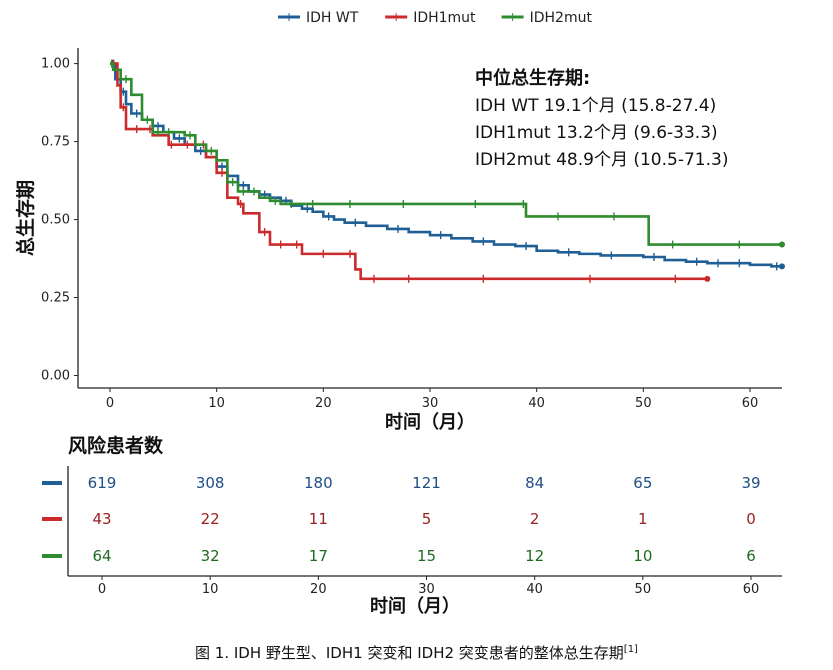  I want to click on caption-text: 图 1. IDH 野生型、IDH1 突变和 IDH2 突变患者的整体总生存期, so click(409, 653).